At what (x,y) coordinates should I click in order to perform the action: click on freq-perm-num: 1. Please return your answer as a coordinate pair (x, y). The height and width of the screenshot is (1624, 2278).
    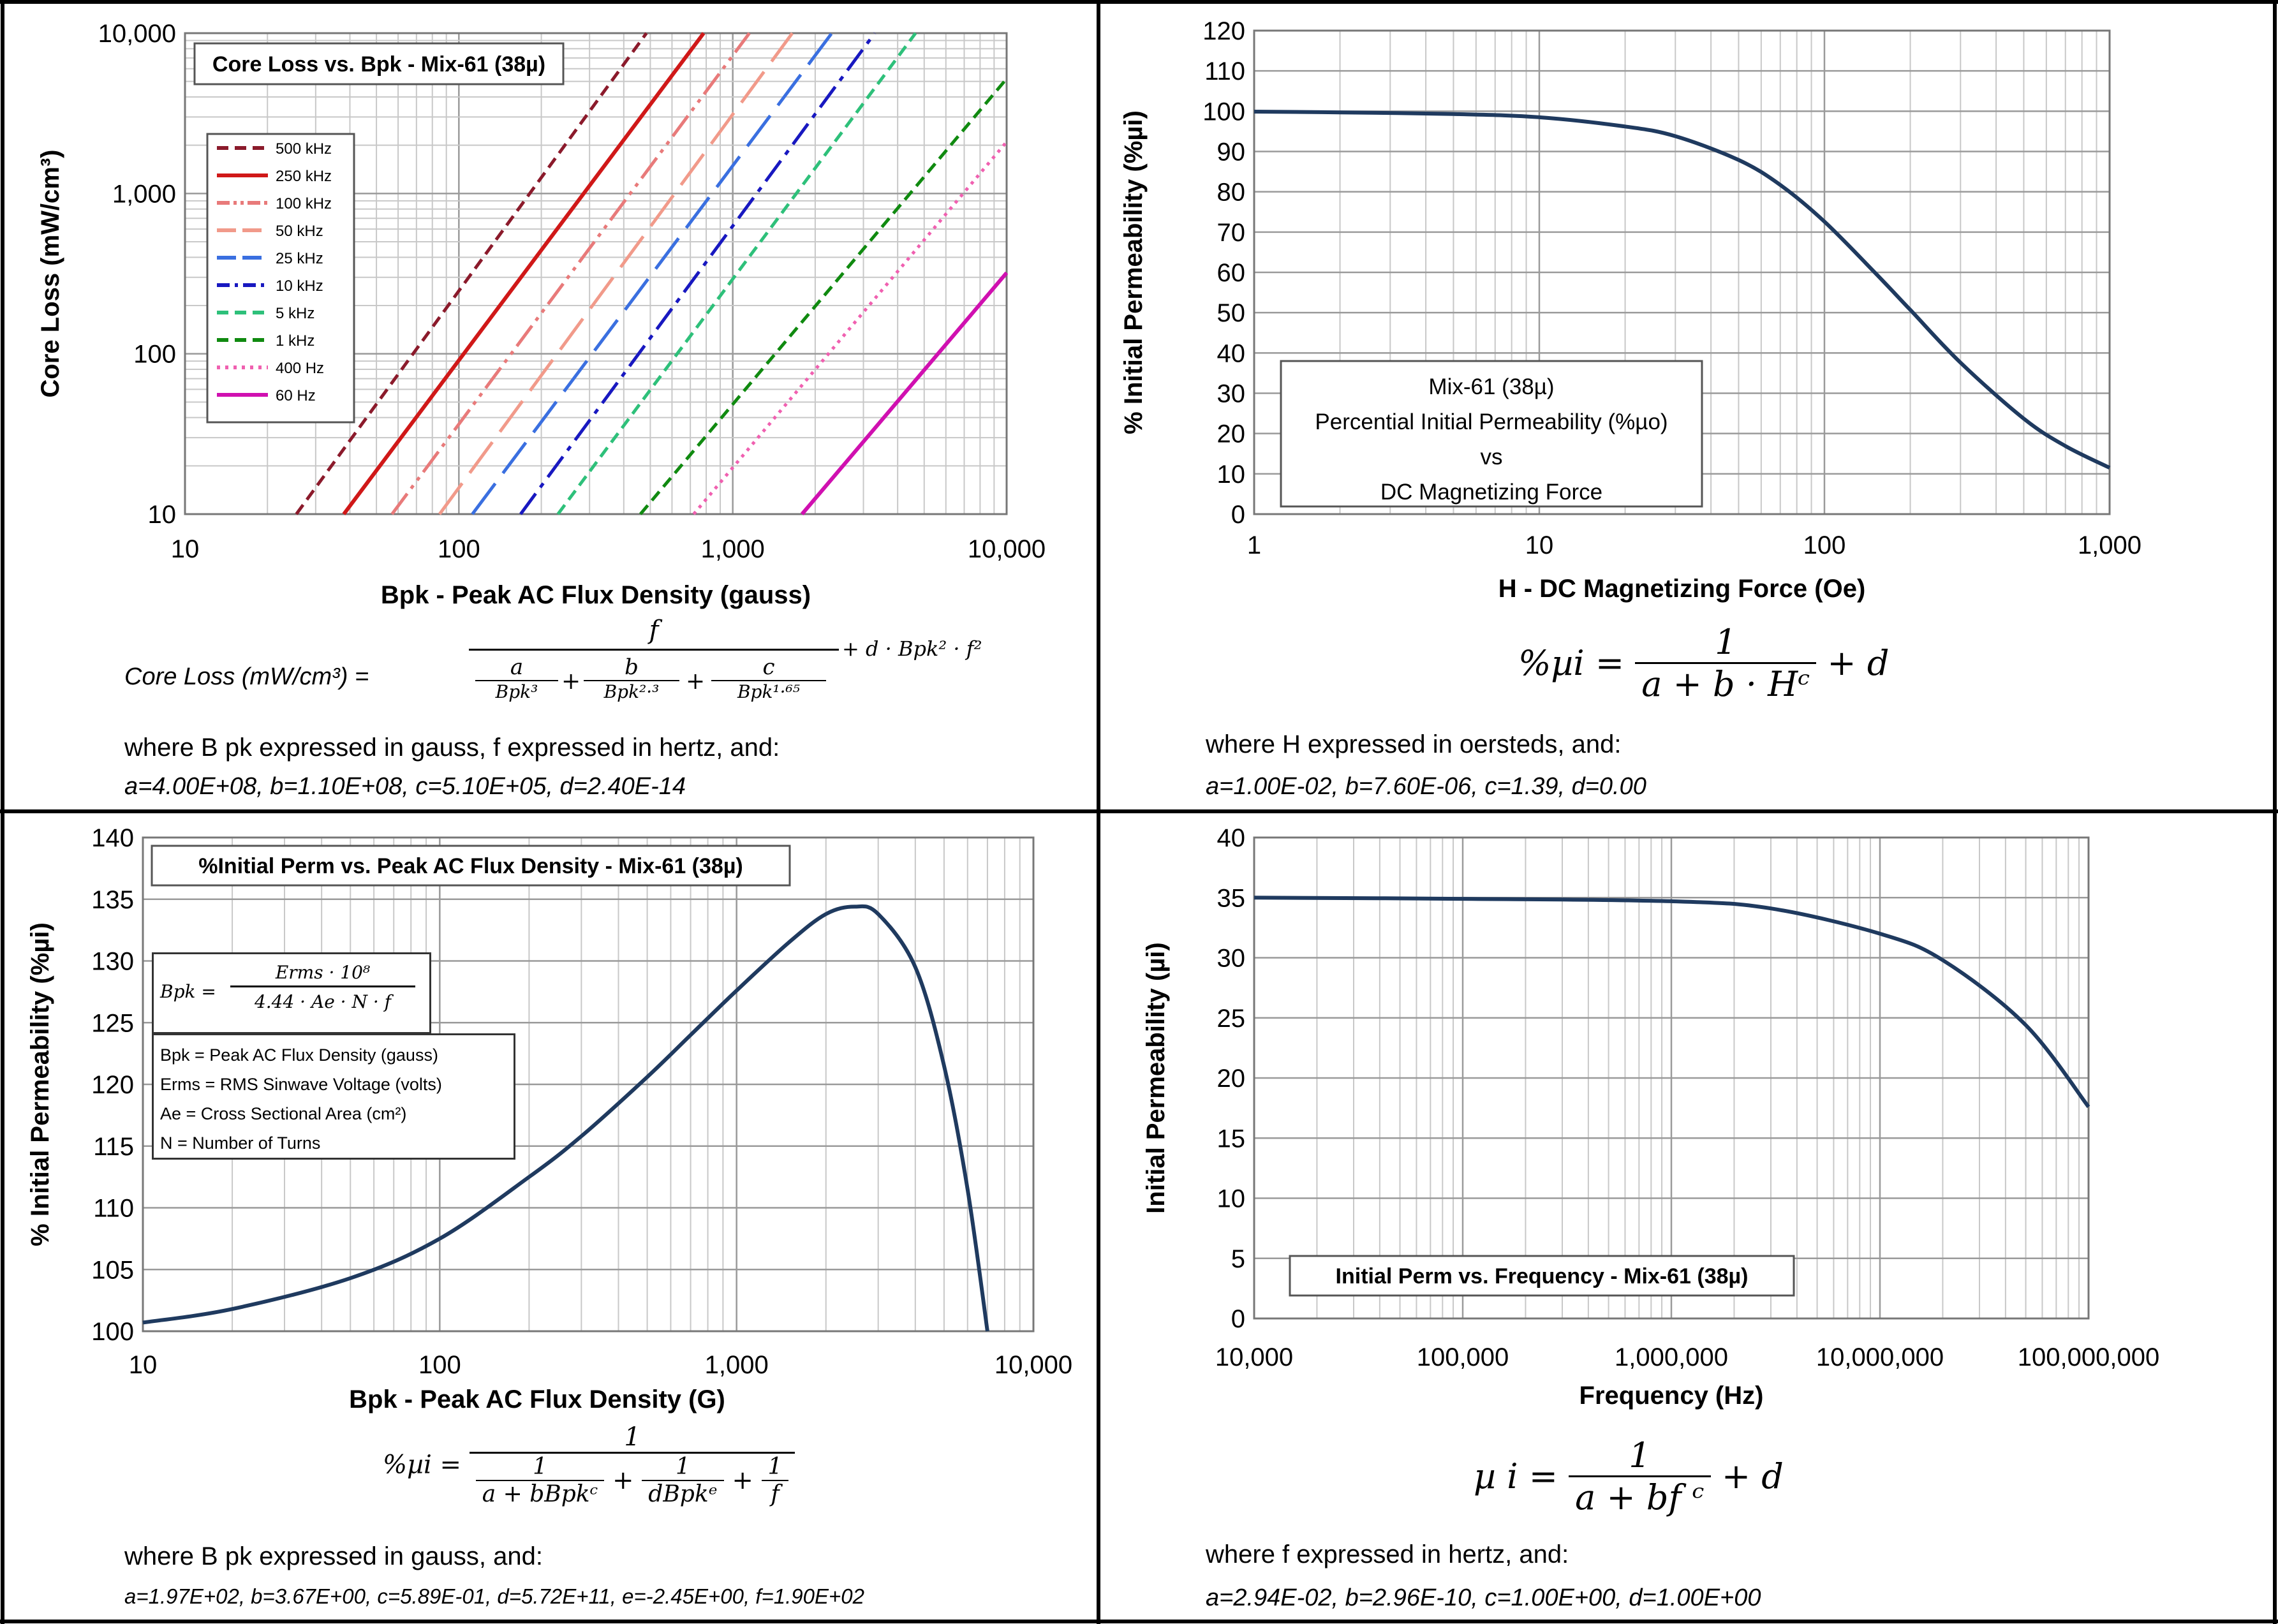
    Looking at the image, I should click on (1640, 1455).